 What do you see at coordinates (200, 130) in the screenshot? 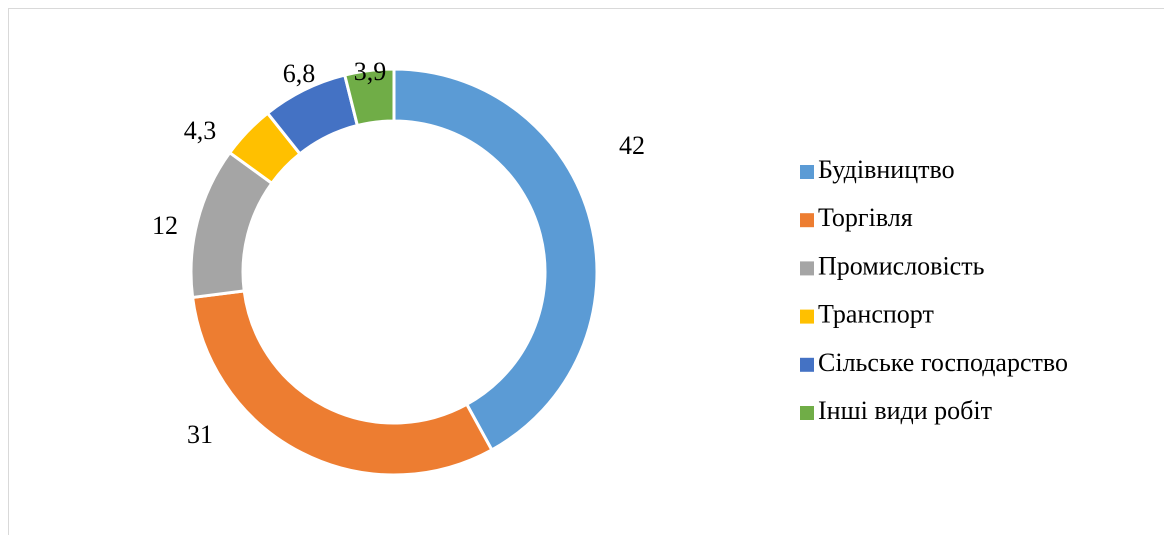
I see `data-label: 4,3` at bounding box center [200, 130].